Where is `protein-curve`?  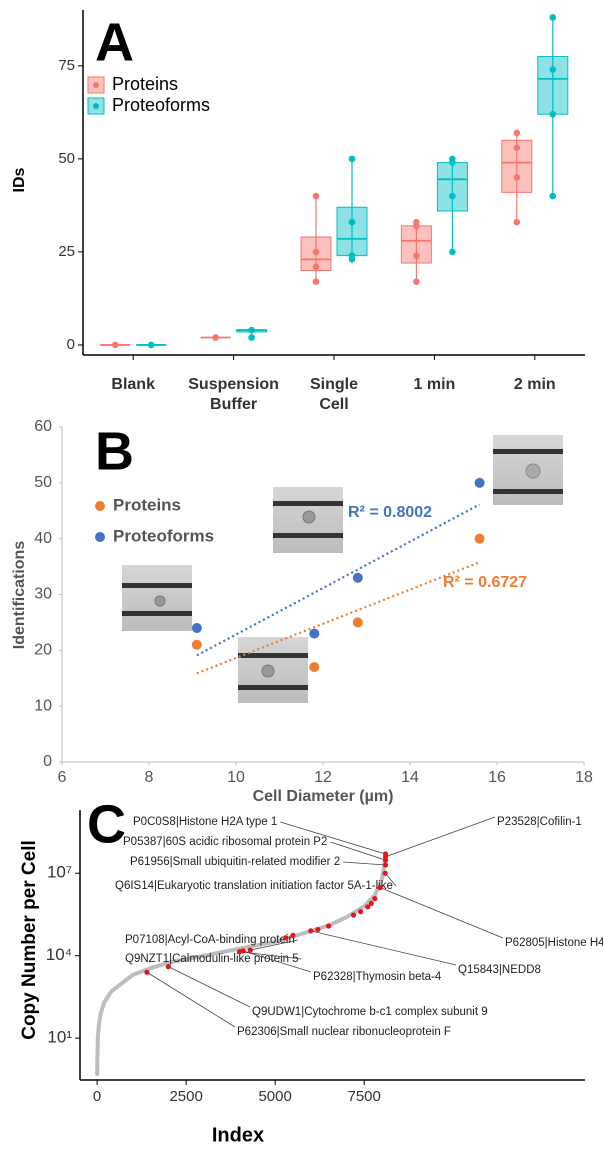 protein-curve is located at coordinates (241, 964).